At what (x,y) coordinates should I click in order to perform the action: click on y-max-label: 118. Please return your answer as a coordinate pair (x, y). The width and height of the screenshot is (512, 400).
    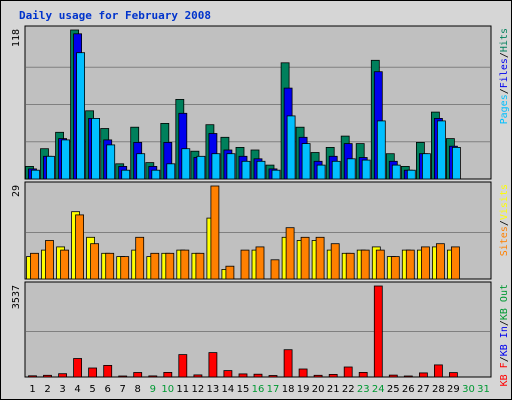
    Looking at the image, I should click on (16, 38).